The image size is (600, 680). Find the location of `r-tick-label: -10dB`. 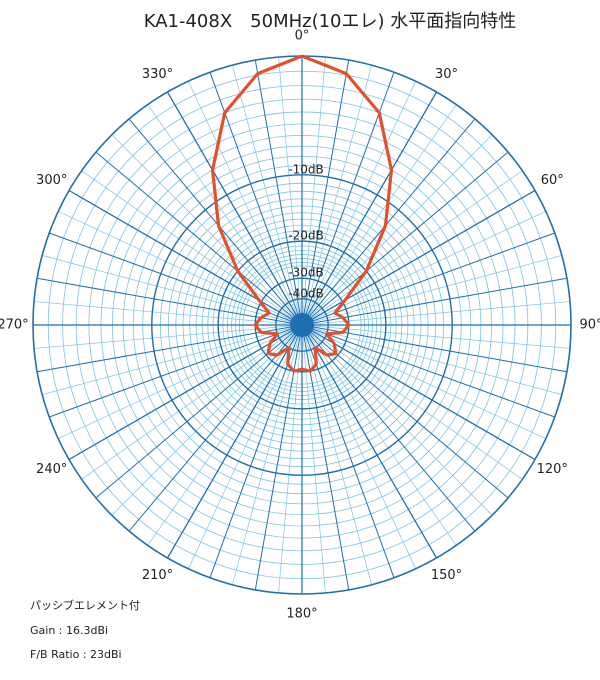

r-tick-label: -10dB is located at coordinates (305, 169).